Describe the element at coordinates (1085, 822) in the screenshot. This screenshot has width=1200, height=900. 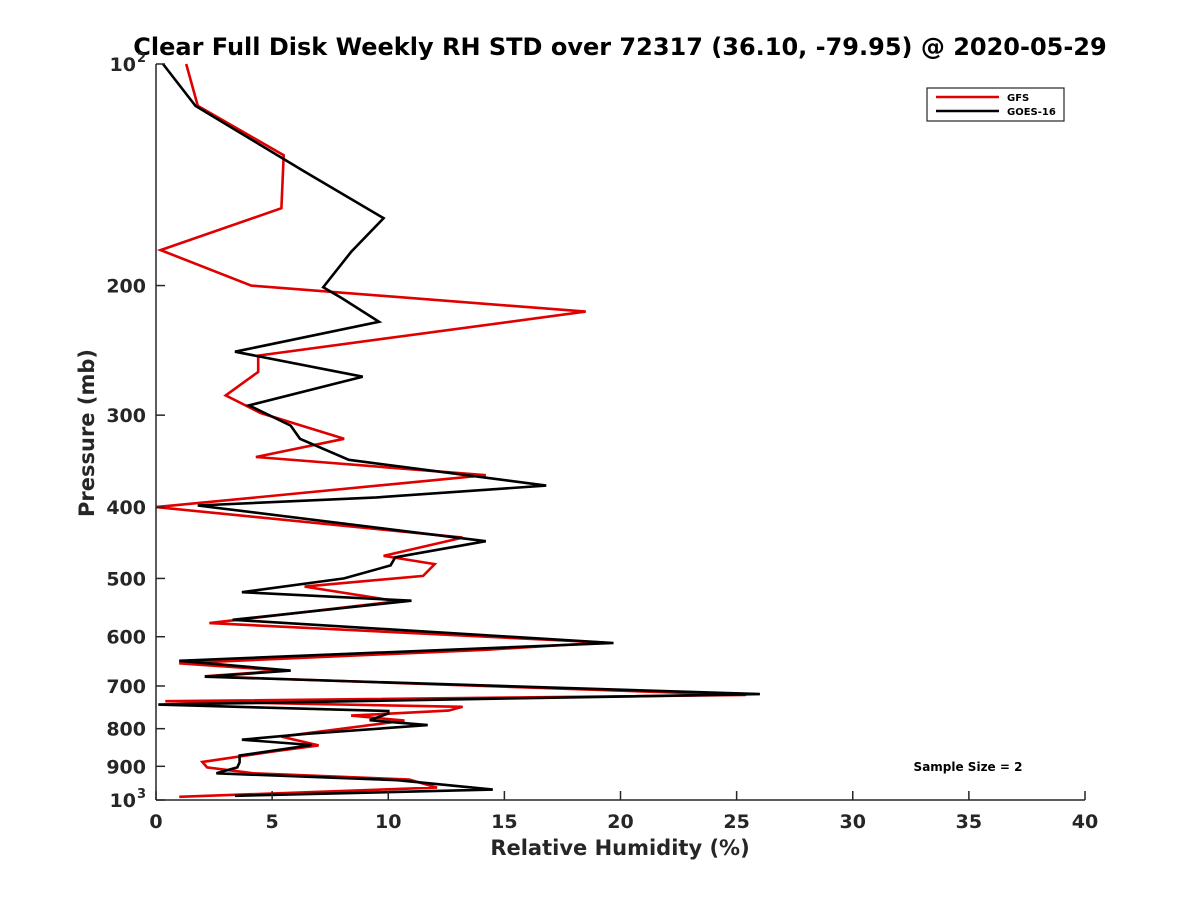
I see `x-tick-label: 40` at that location.